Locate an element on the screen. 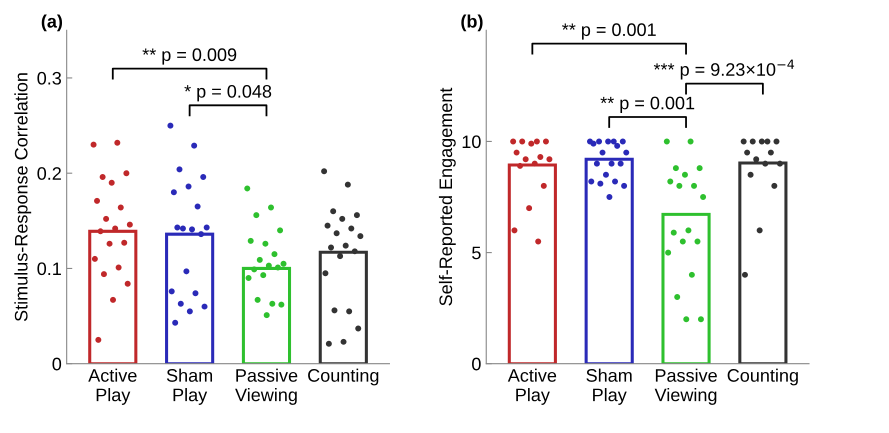 This screenshot has height=433, width=889. y-tick-label: 5 is located at coordinates (476, 253).